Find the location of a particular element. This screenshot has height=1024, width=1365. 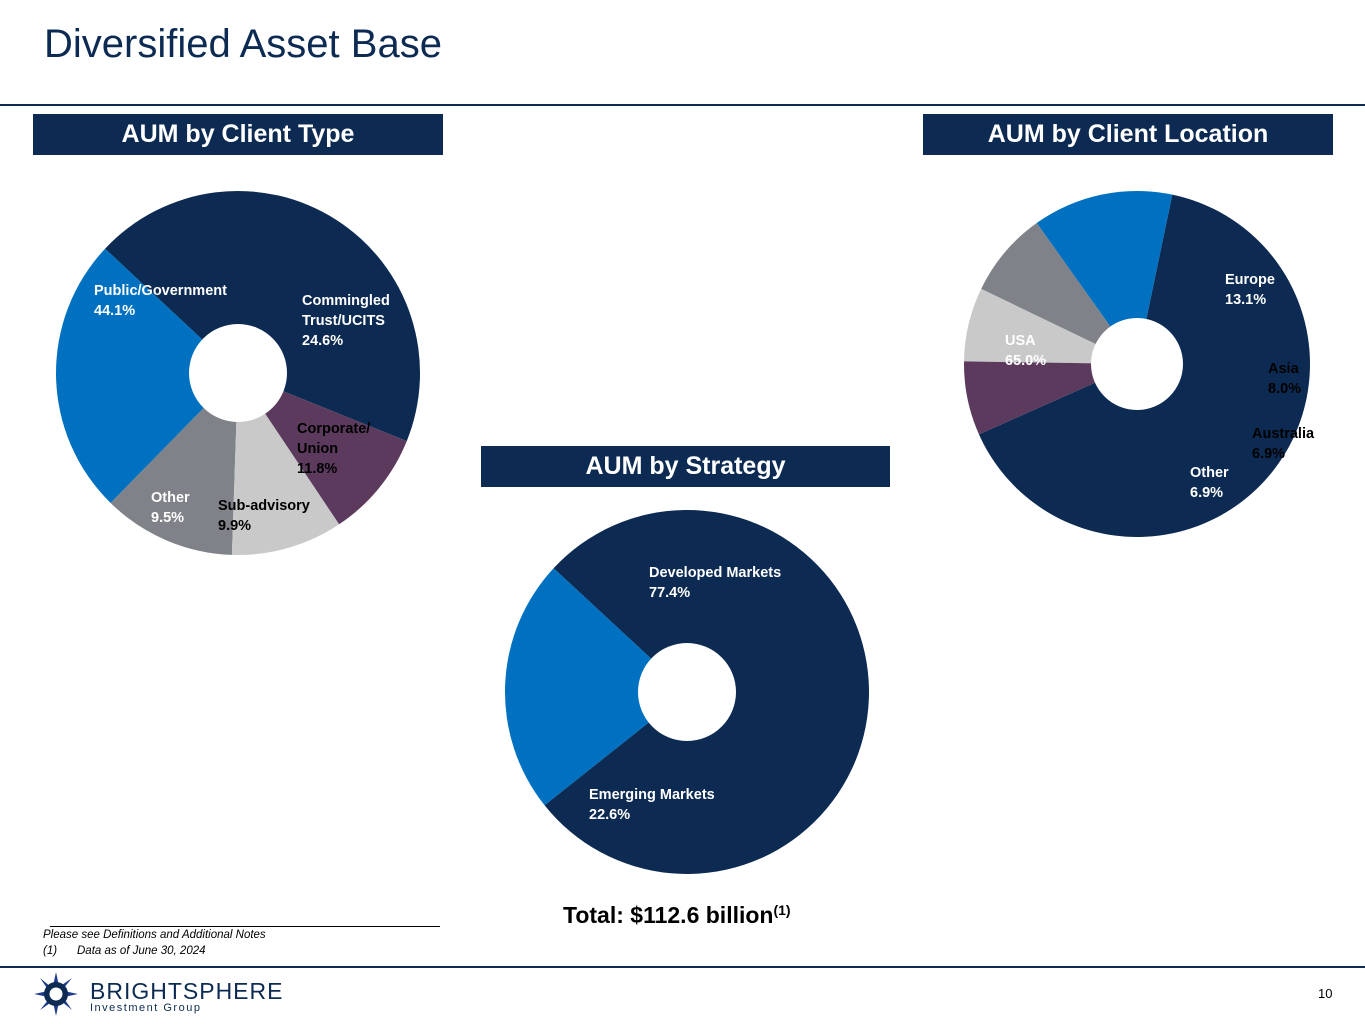

strategy-header: AUM by Strategy is located at coordinates (685, 466).